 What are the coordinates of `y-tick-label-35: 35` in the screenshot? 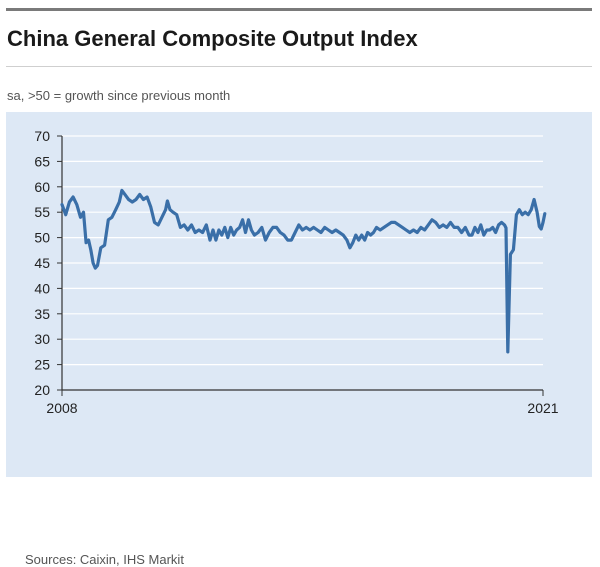 It's located at (42, 314).